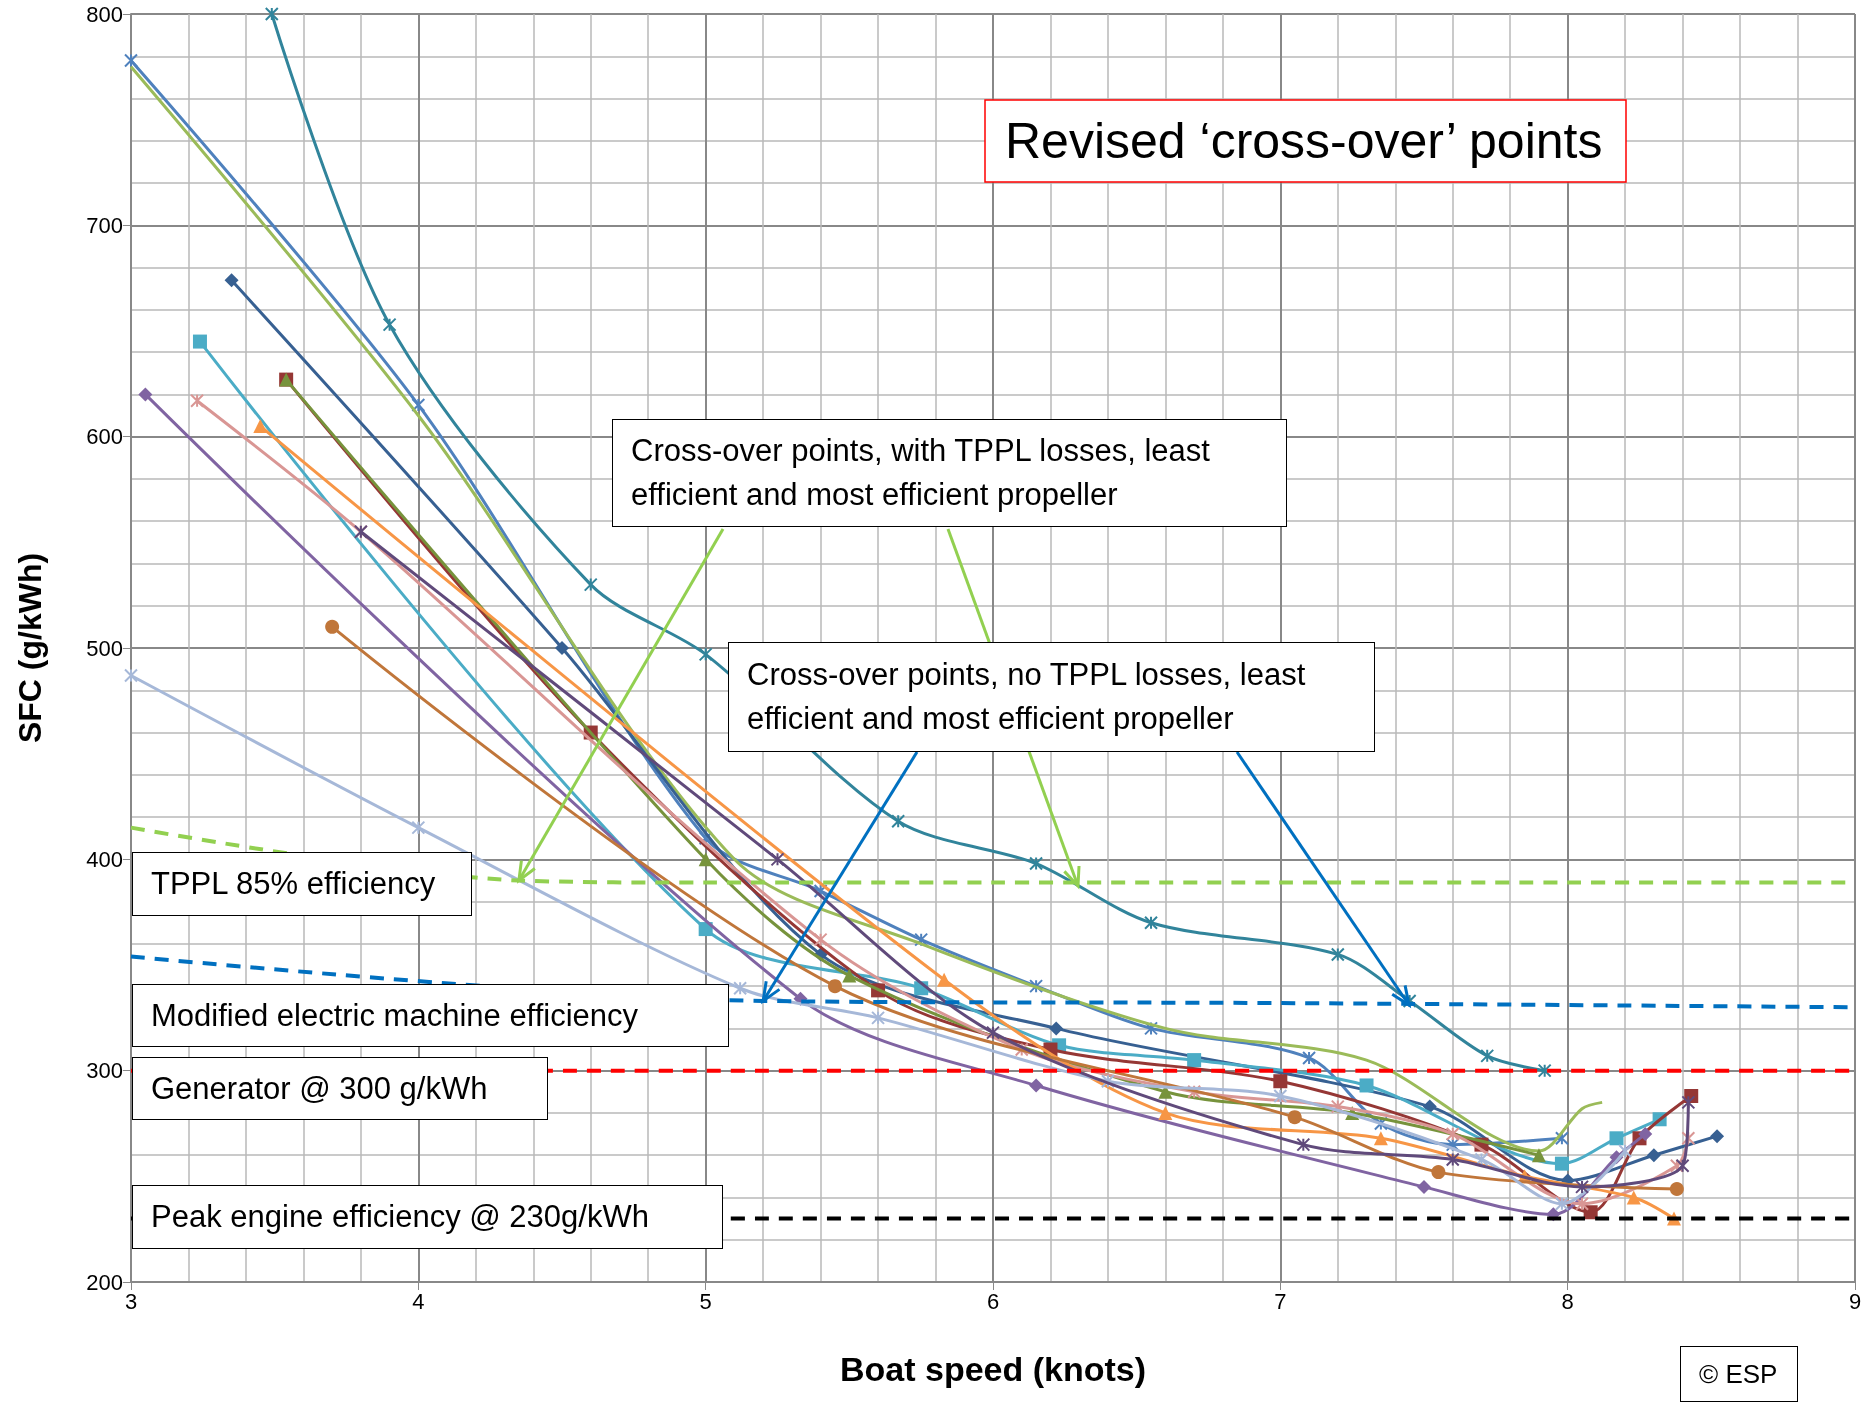  What do you see at coordinates (1855, 1301) in the screenshot?
I see `x-tick-label: 9` at bounding box center [1855, 1301].